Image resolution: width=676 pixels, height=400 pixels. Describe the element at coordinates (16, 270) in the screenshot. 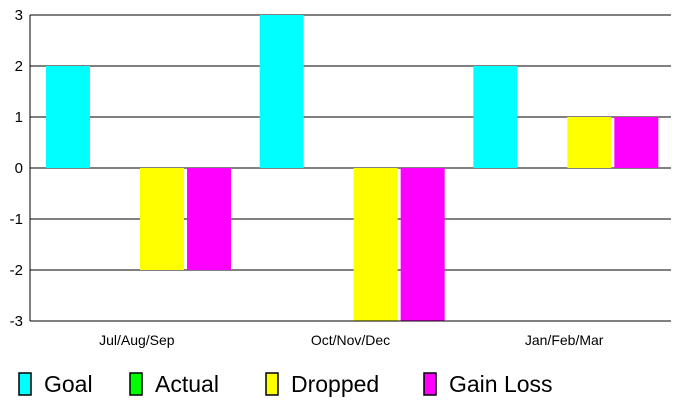

I see `y-tick-label: -2` at that location.